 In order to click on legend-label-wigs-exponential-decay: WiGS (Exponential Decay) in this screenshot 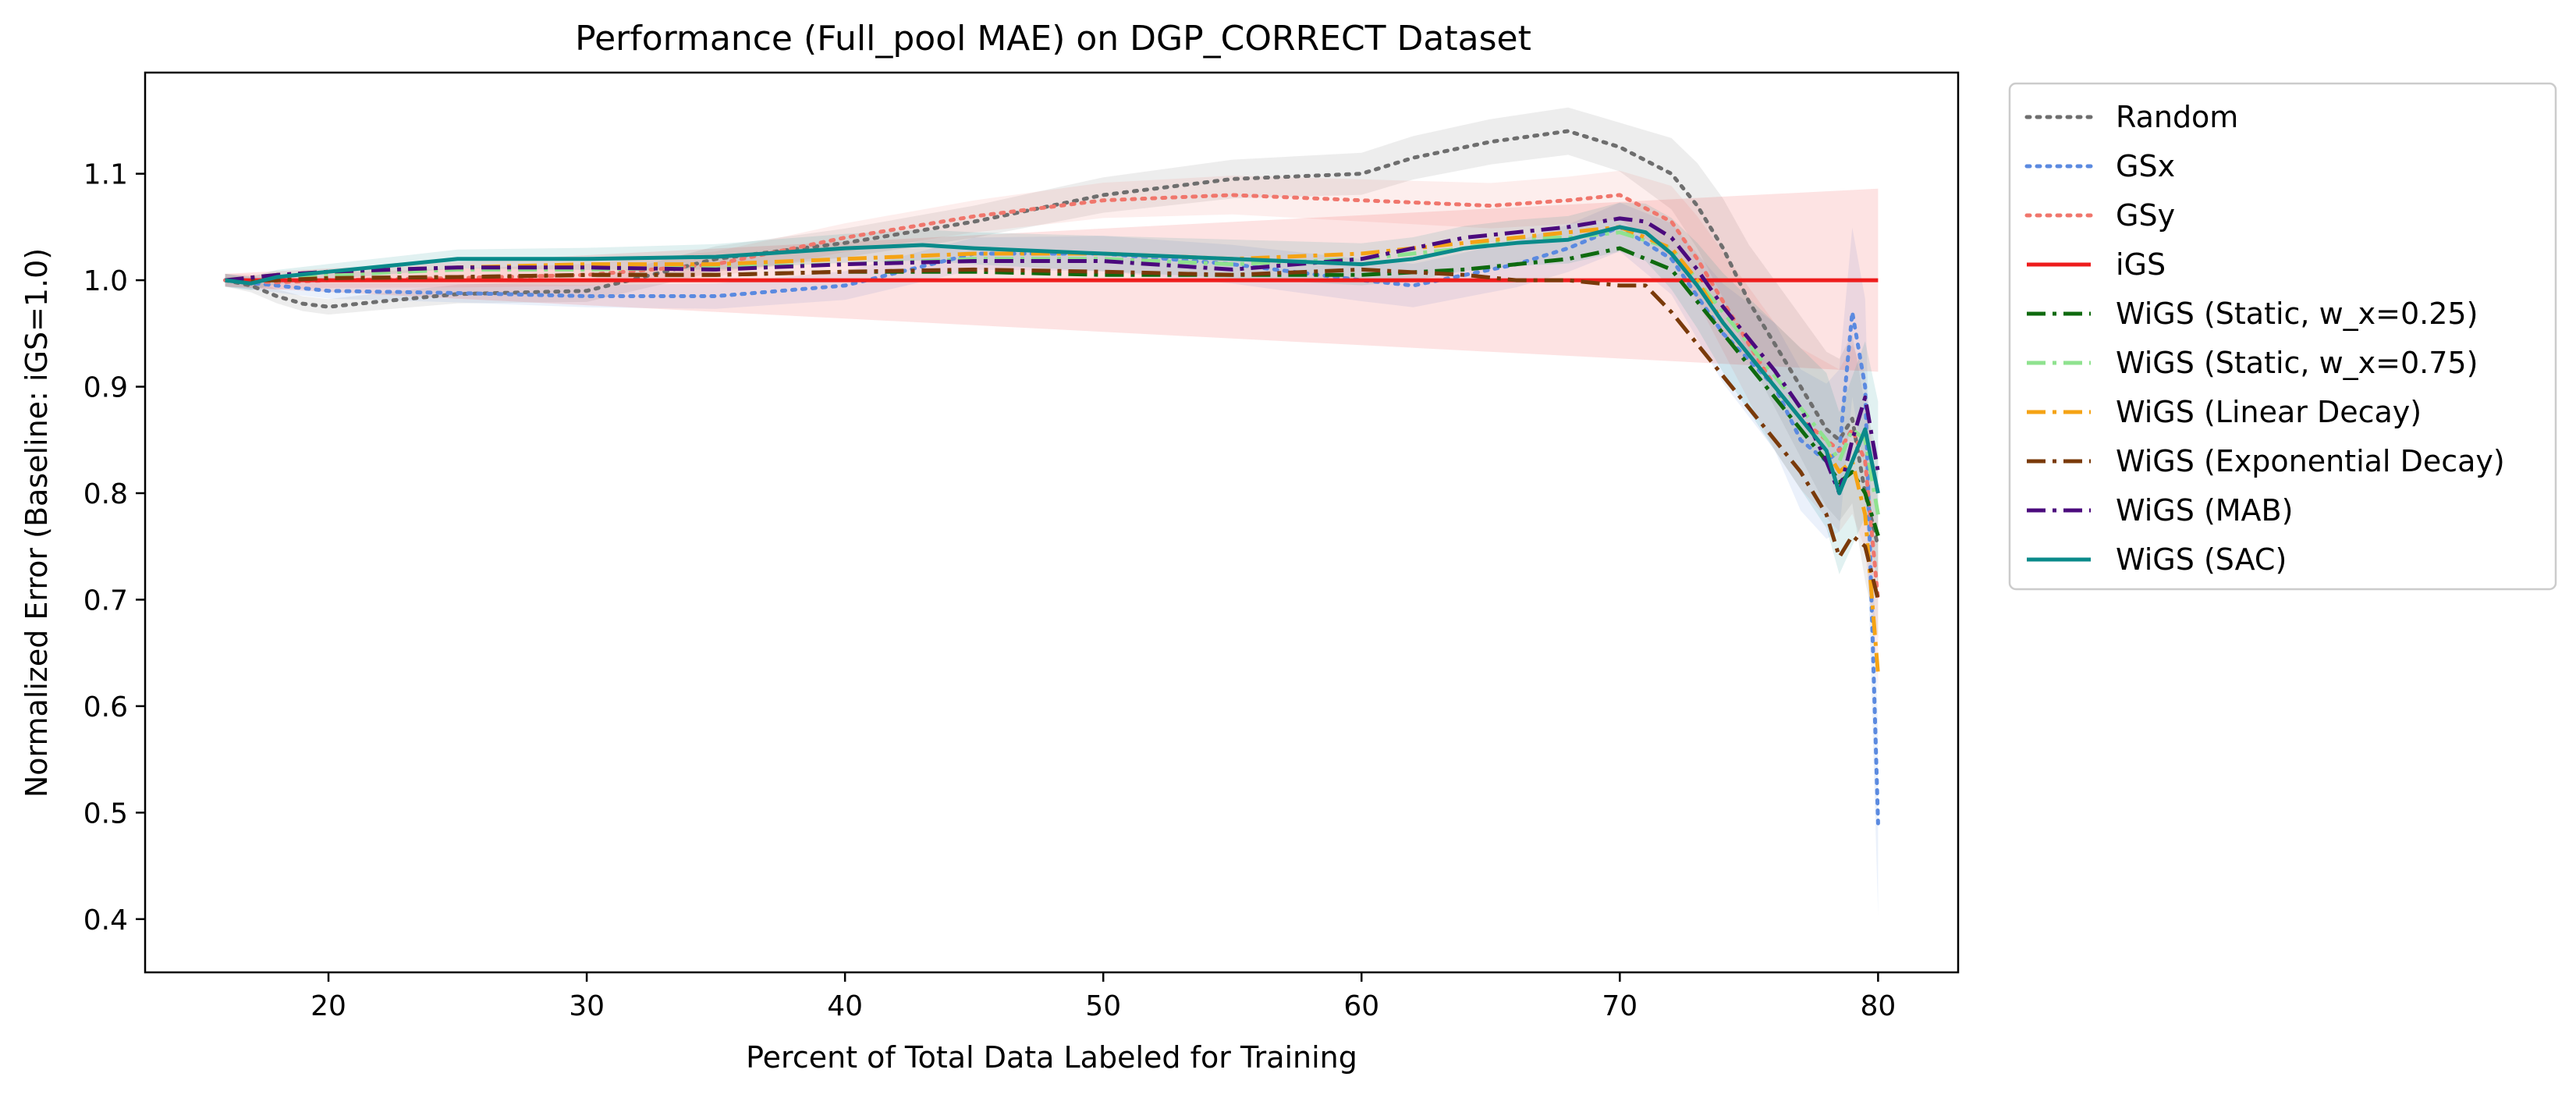, I will do `click(2310, 461)`.